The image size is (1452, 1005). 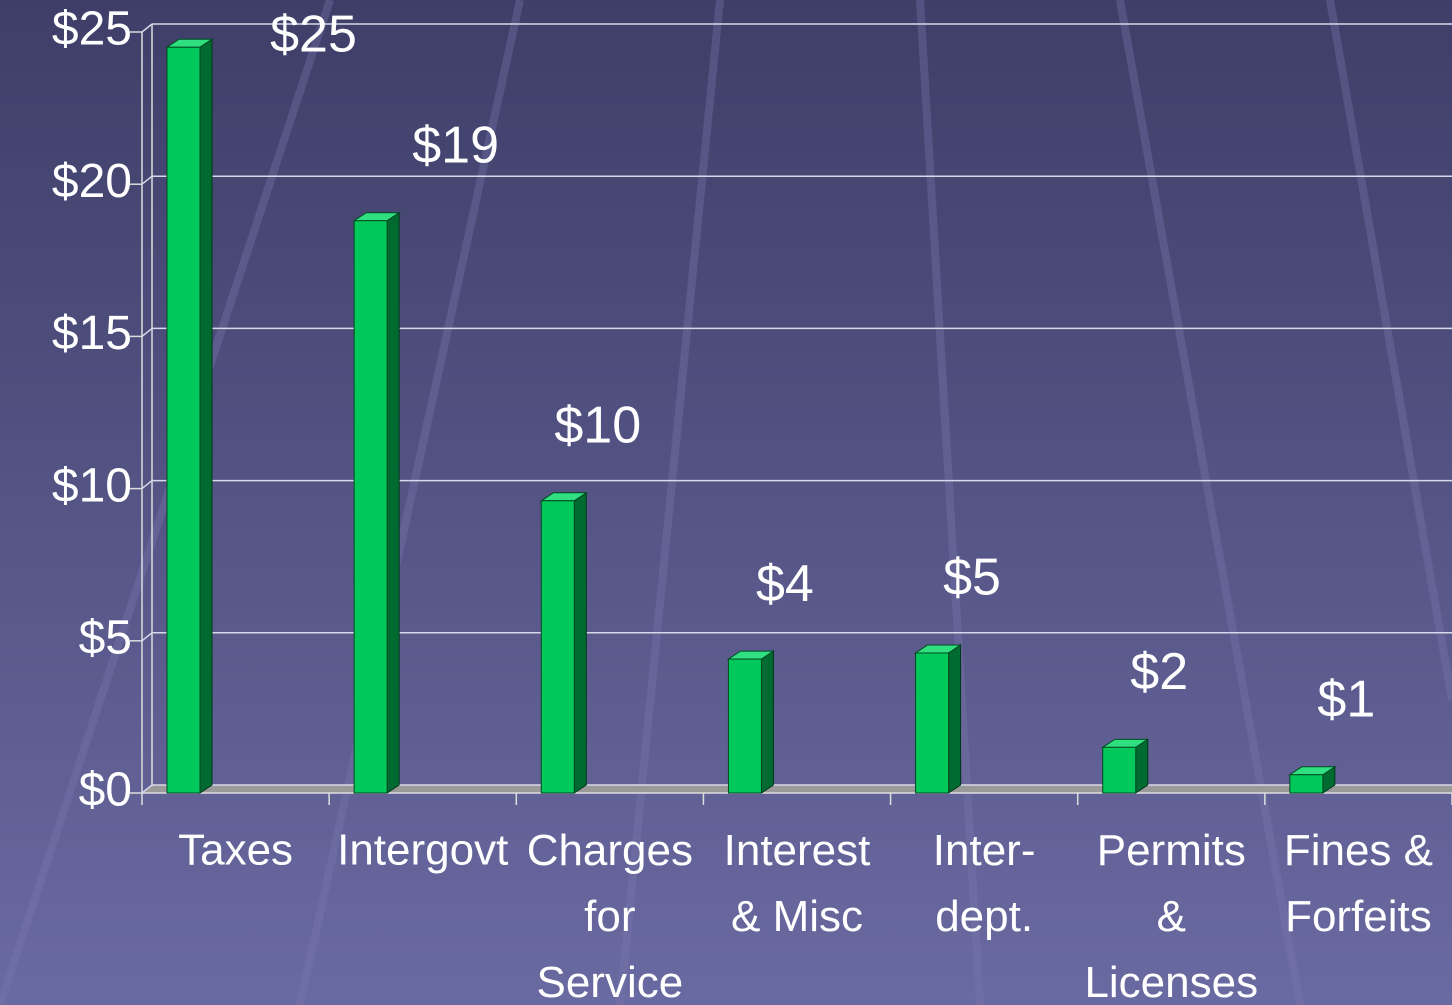 What do you see at coordinates (1171, 915) in the screenshot?
I see `x-tick-label: Permits & Licenses` at bounding box center [1171, 915].